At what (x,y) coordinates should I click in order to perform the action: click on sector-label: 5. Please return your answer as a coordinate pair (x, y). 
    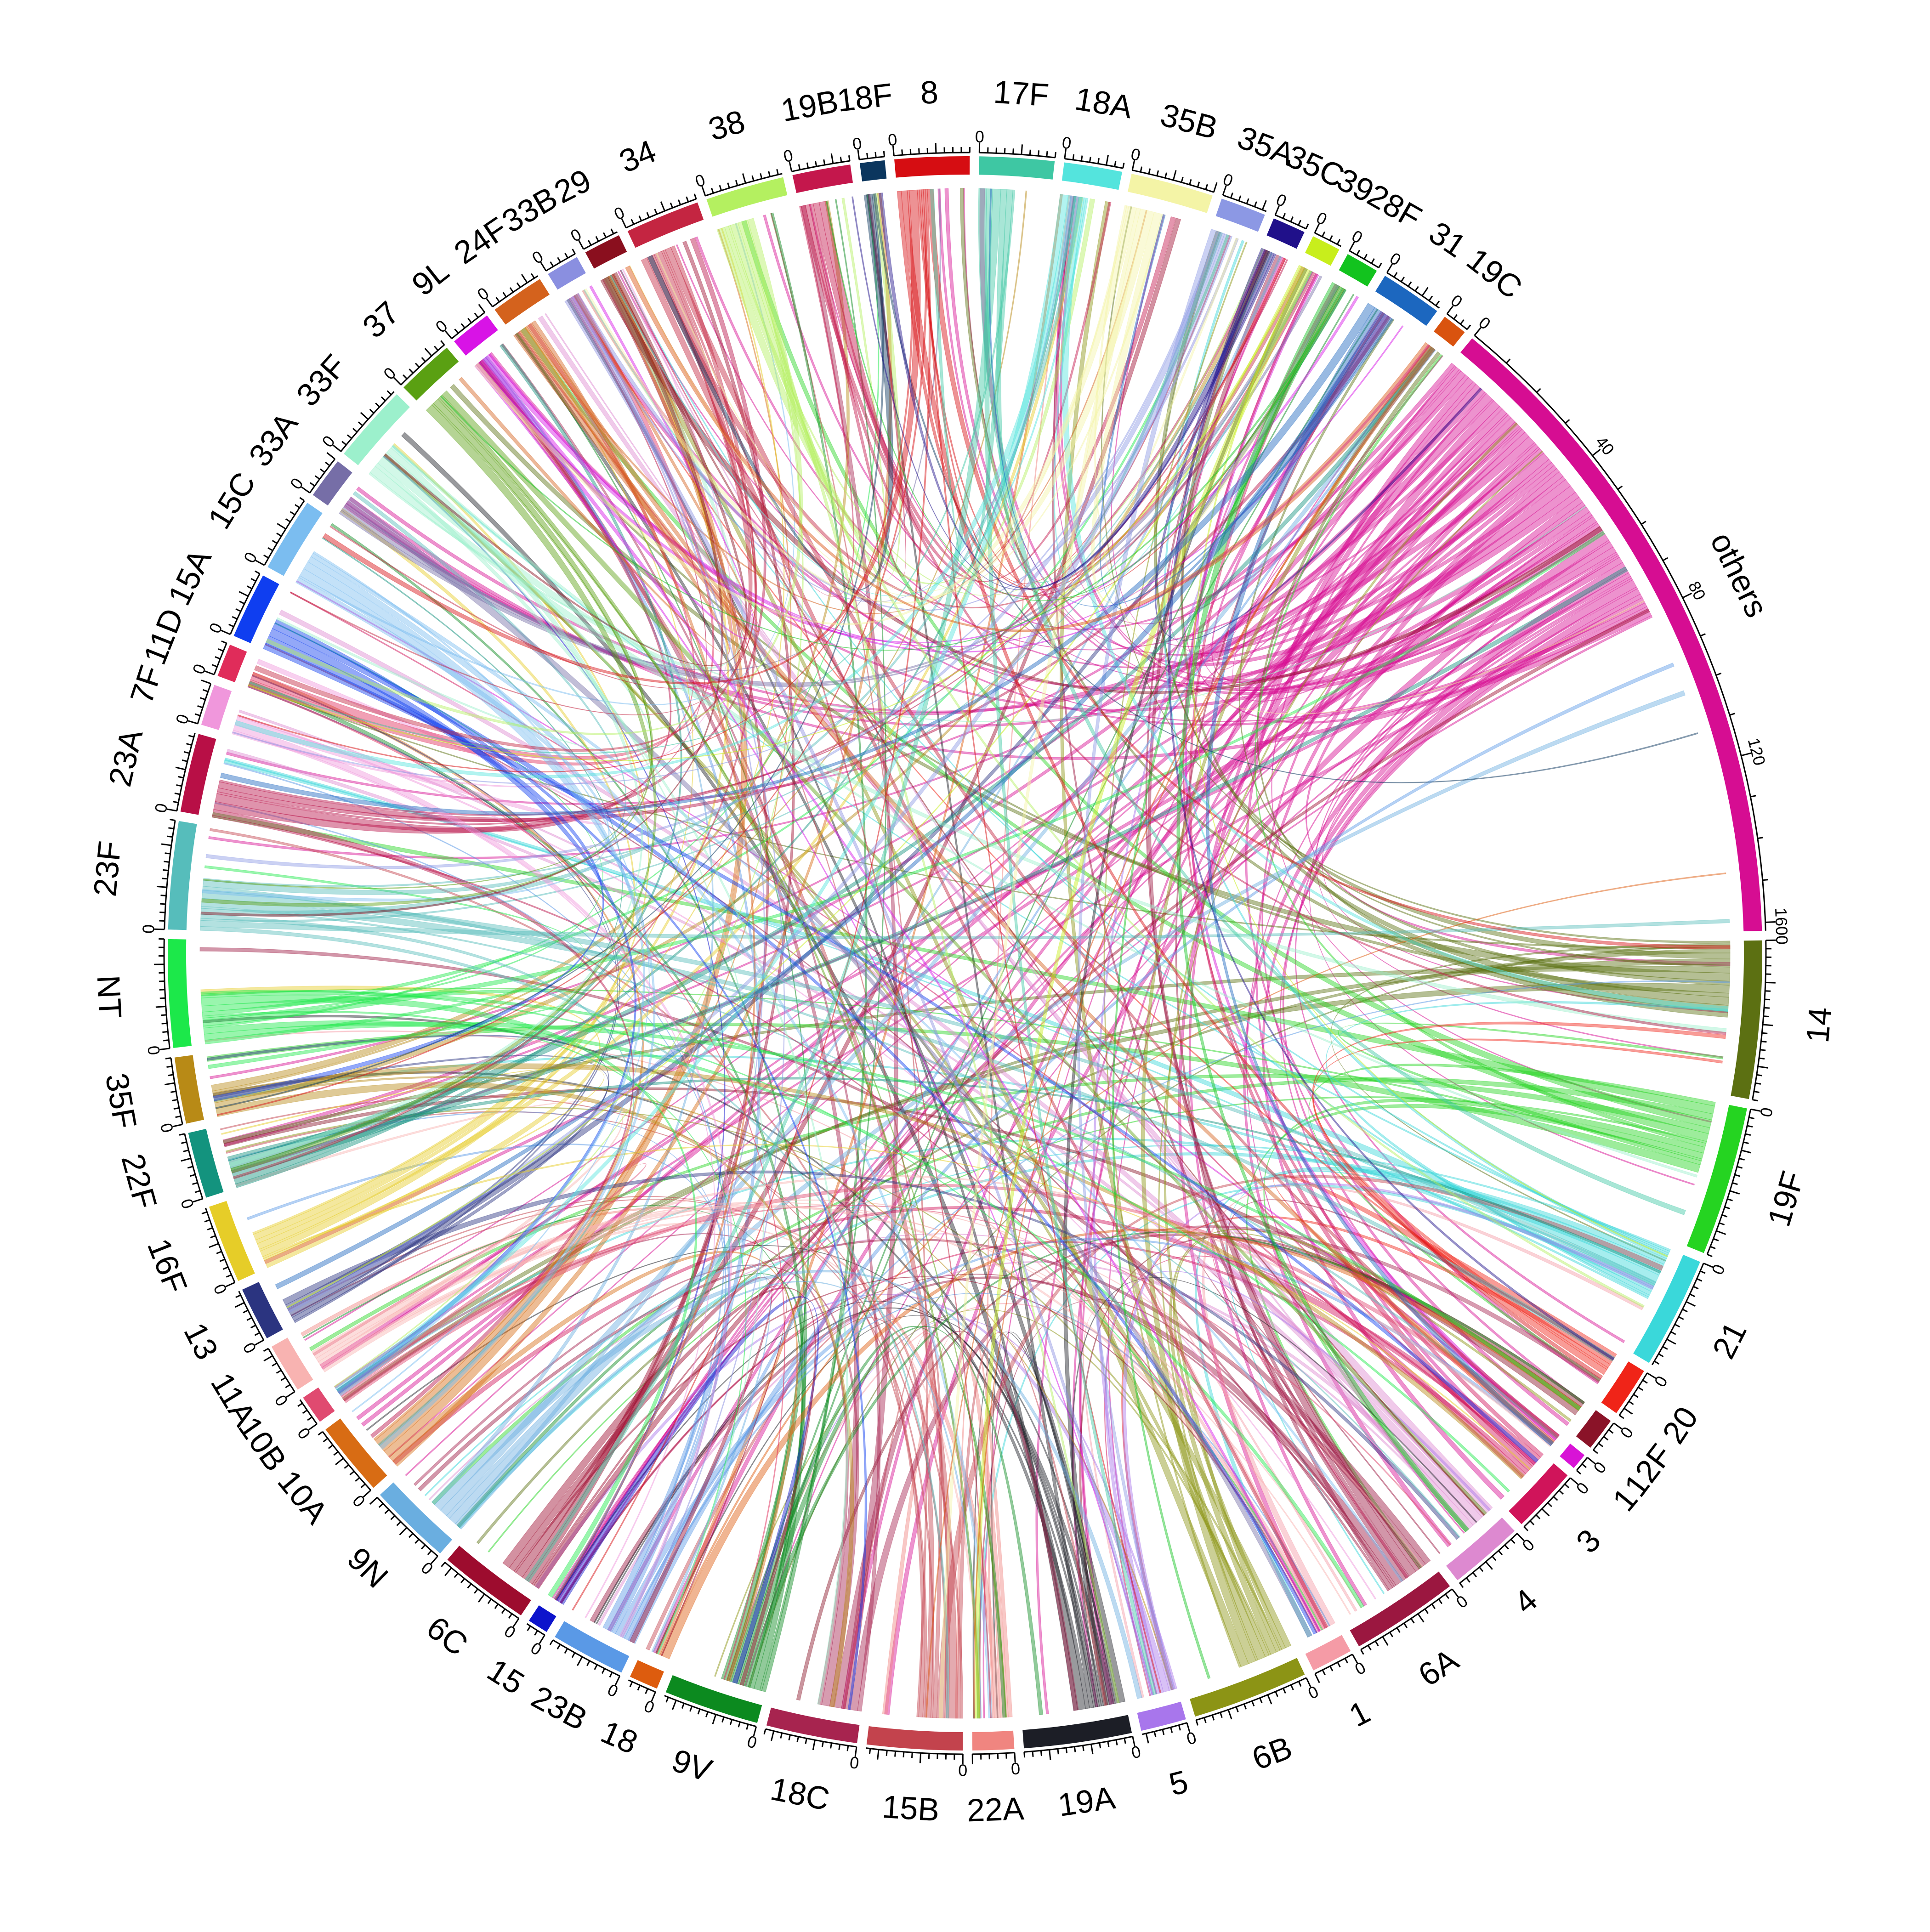
    Looking at the image, I should click on (1178, 1782).